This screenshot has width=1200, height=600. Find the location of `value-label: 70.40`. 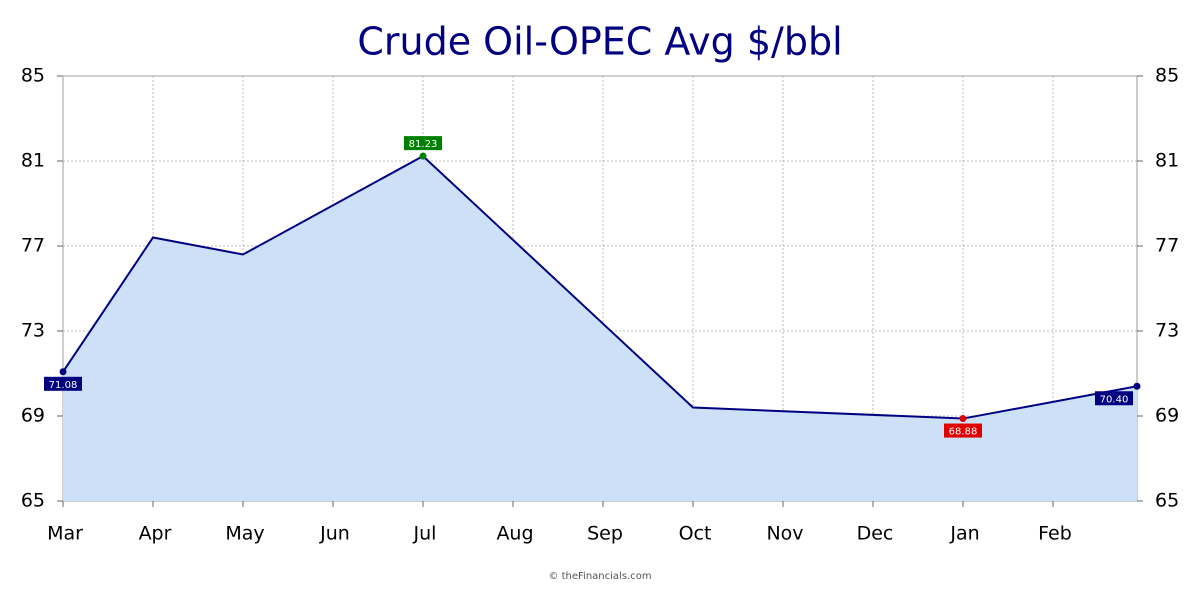

value-label: 70.40 is located at coordinates (1114, 399).